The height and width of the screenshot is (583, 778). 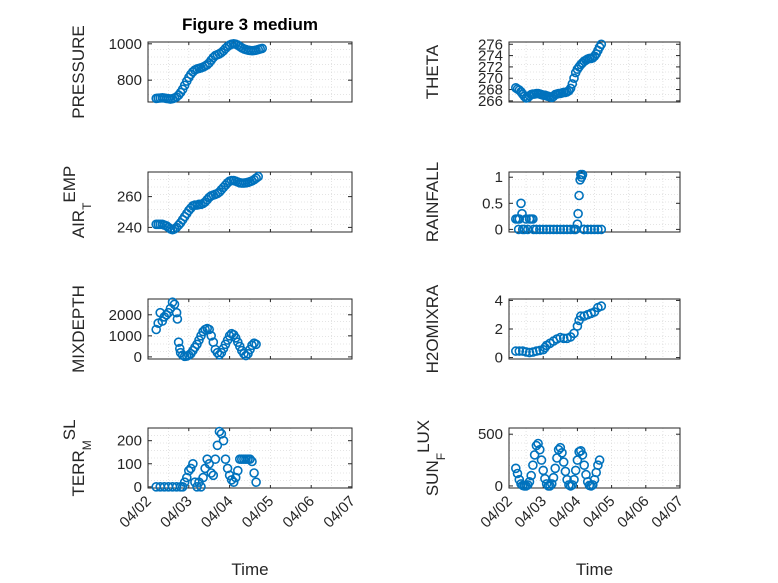 I want to click on y-axis-label: SUNFLUX, so click(x=431, y=458).